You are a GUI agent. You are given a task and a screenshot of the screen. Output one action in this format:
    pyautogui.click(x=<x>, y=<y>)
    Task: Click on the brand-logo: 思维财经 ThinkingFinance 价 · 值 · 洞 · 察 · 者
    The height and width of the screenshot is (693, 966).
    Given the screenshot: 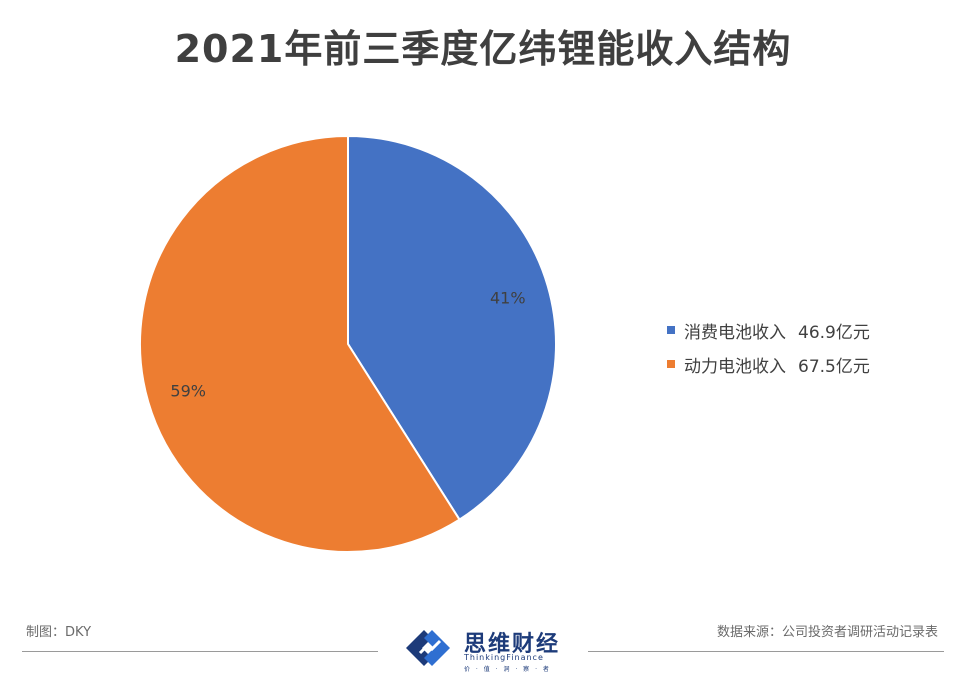 What is the action you would take?
    pyautogui.click(x=487, y=650)
    